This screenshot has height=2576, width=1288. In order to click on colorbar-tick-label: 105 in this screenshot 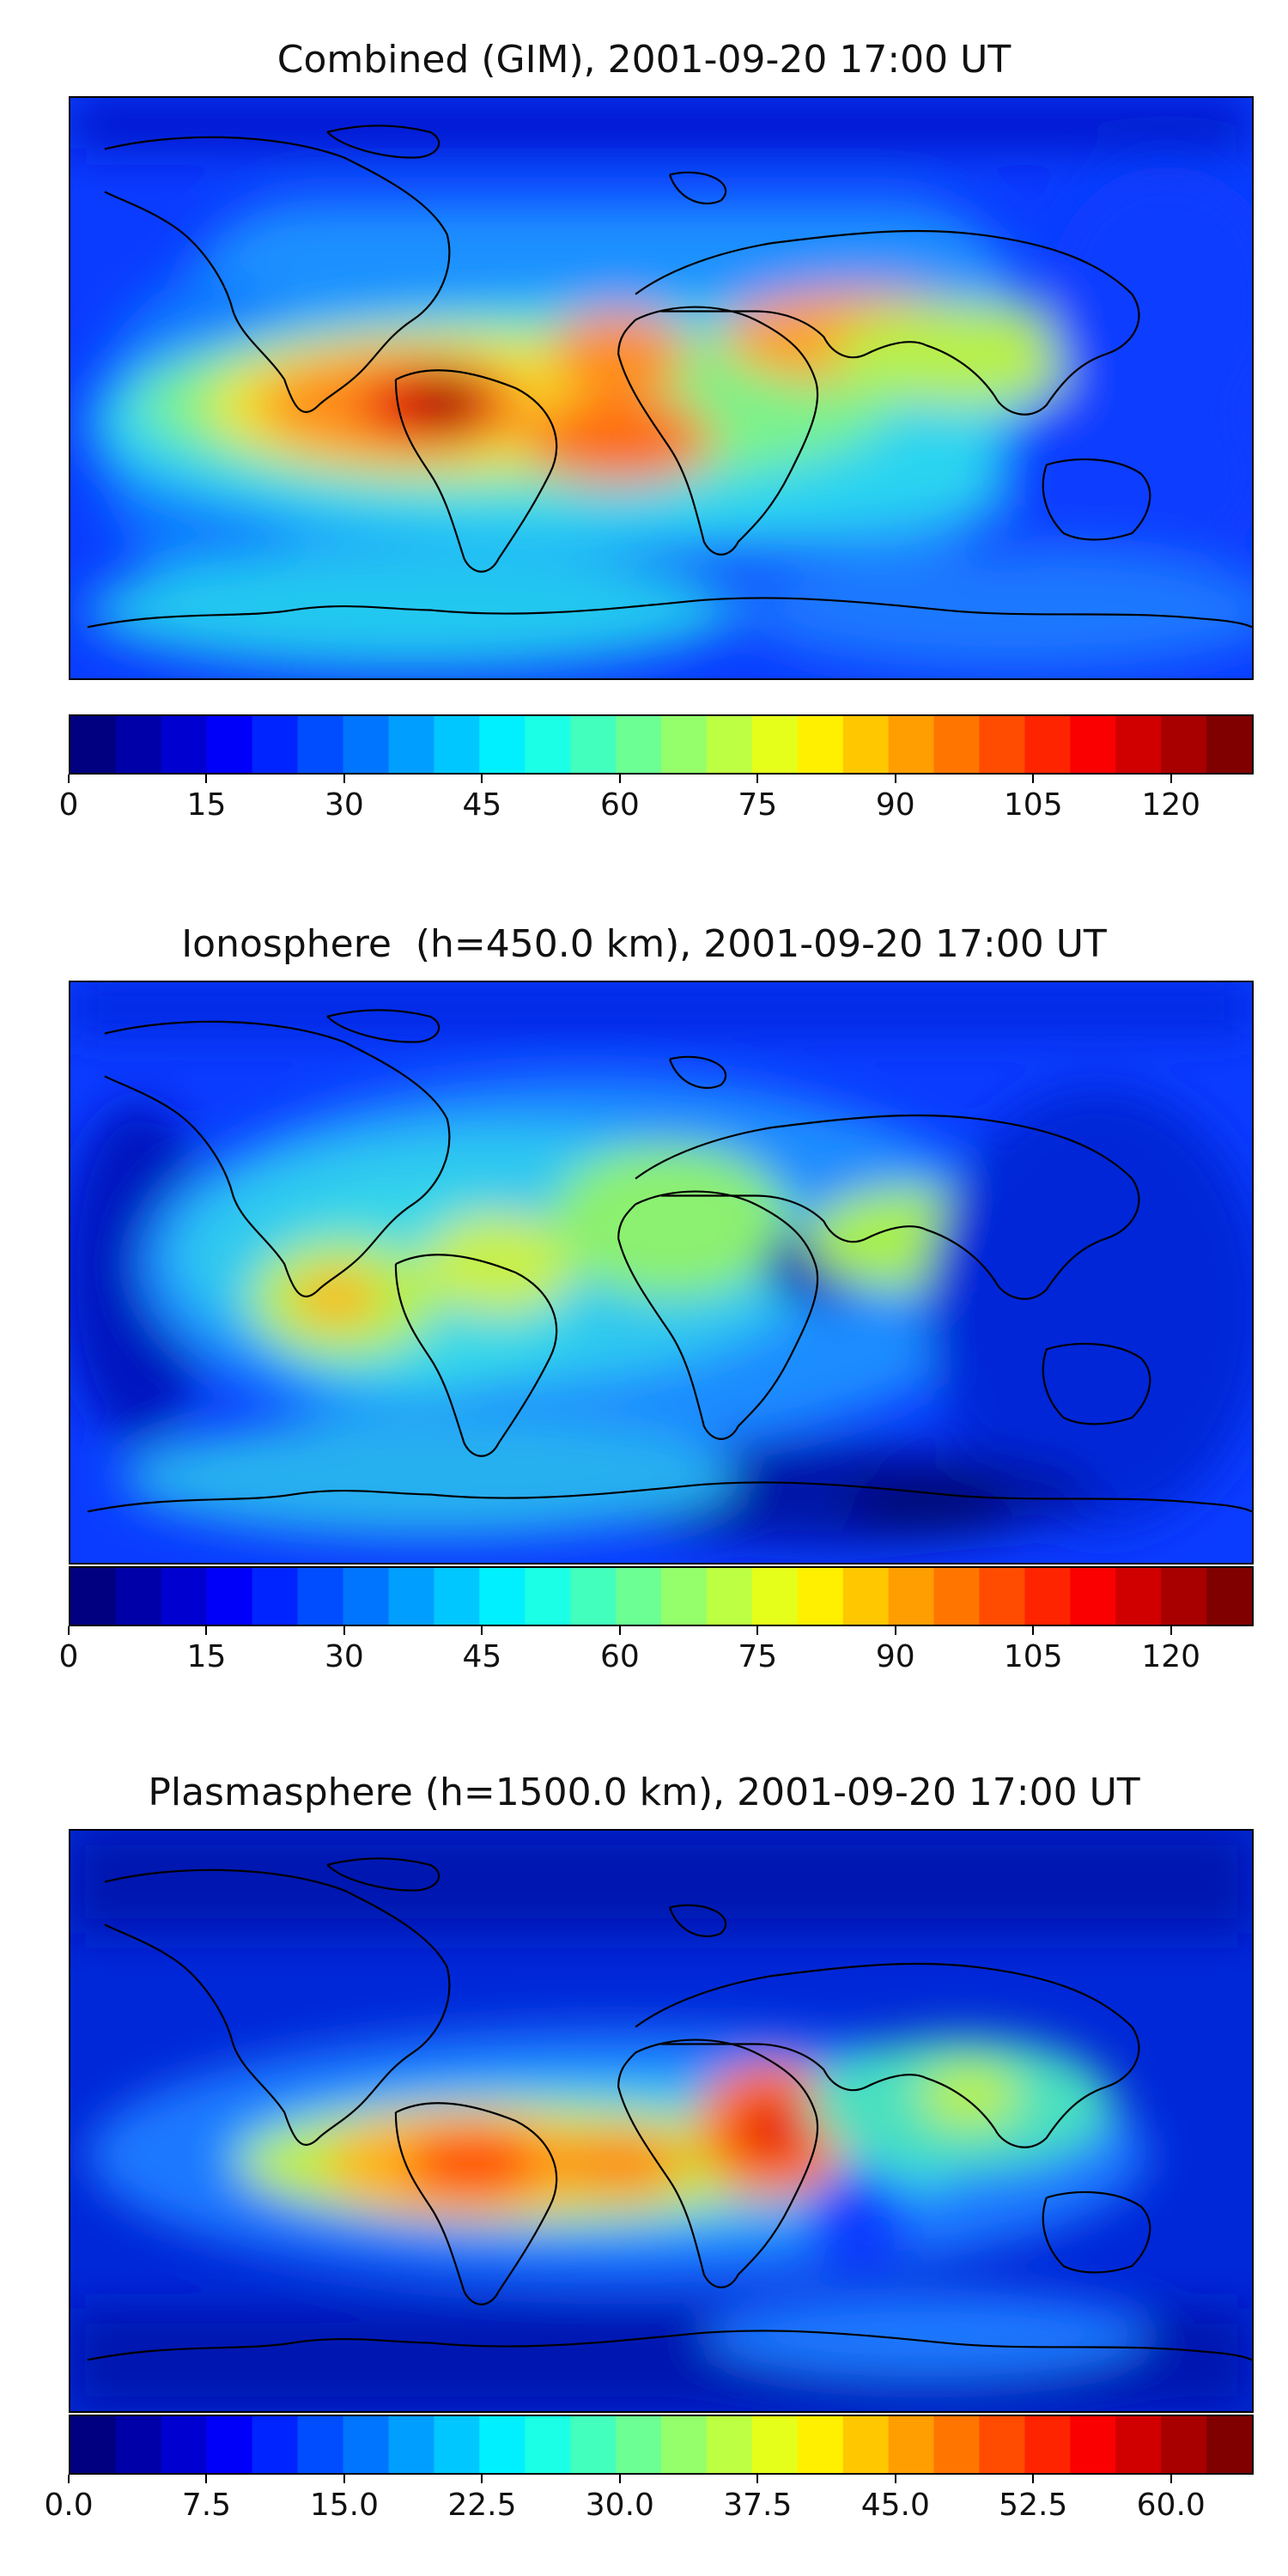, I will do `click(1033, 805)`.